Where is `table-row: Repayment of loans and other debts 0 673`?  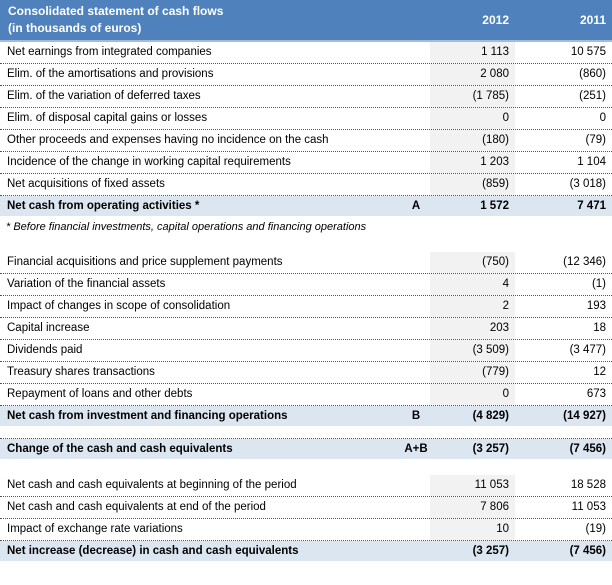 table-row: Repayment of loans and other debts 0 673 is located at coordinates (306, 395).